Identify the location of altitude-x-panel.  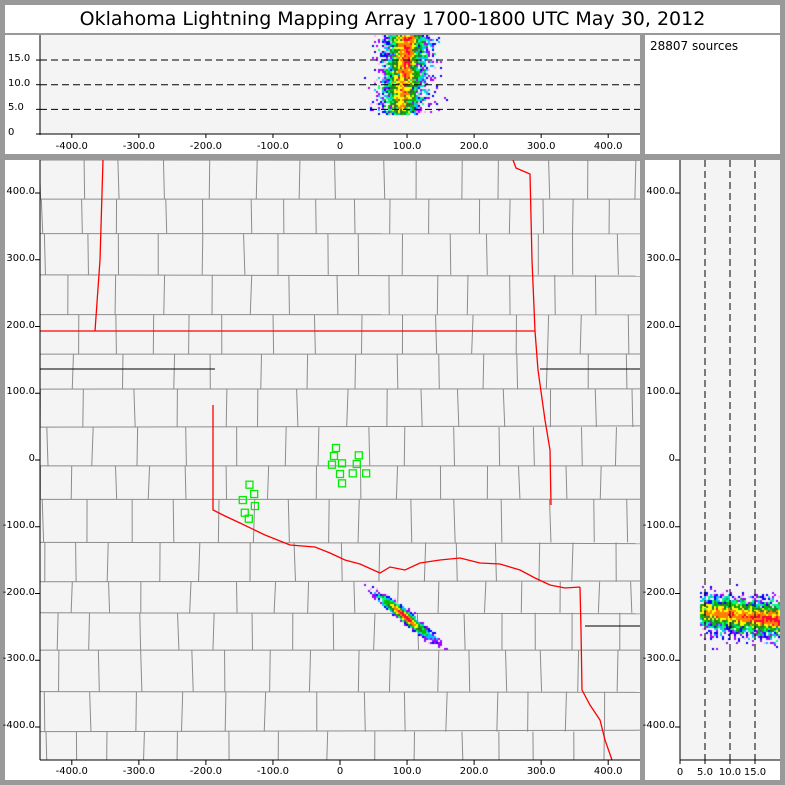
(322, 94).